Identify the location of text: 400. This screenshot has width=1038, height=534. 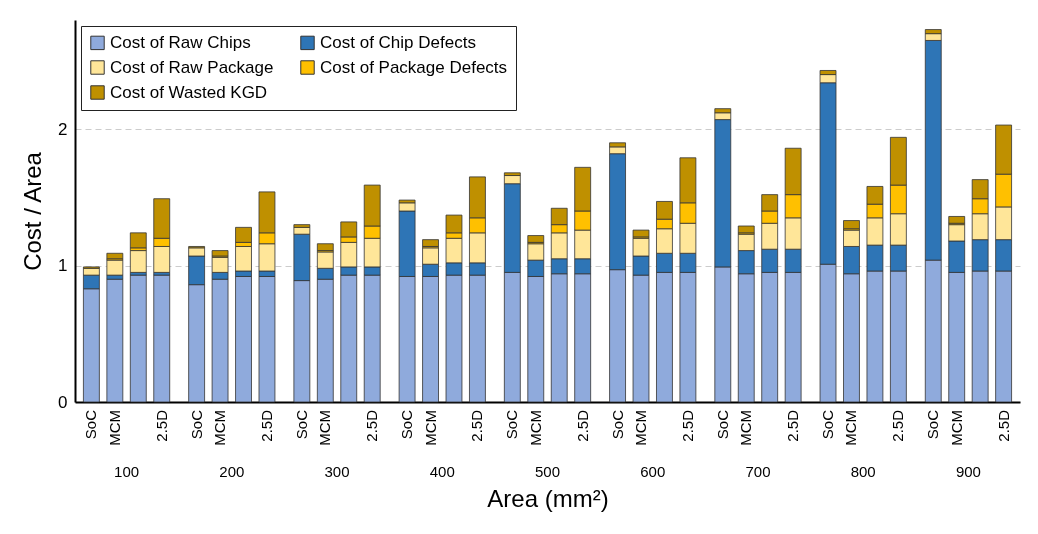
(442, 471).